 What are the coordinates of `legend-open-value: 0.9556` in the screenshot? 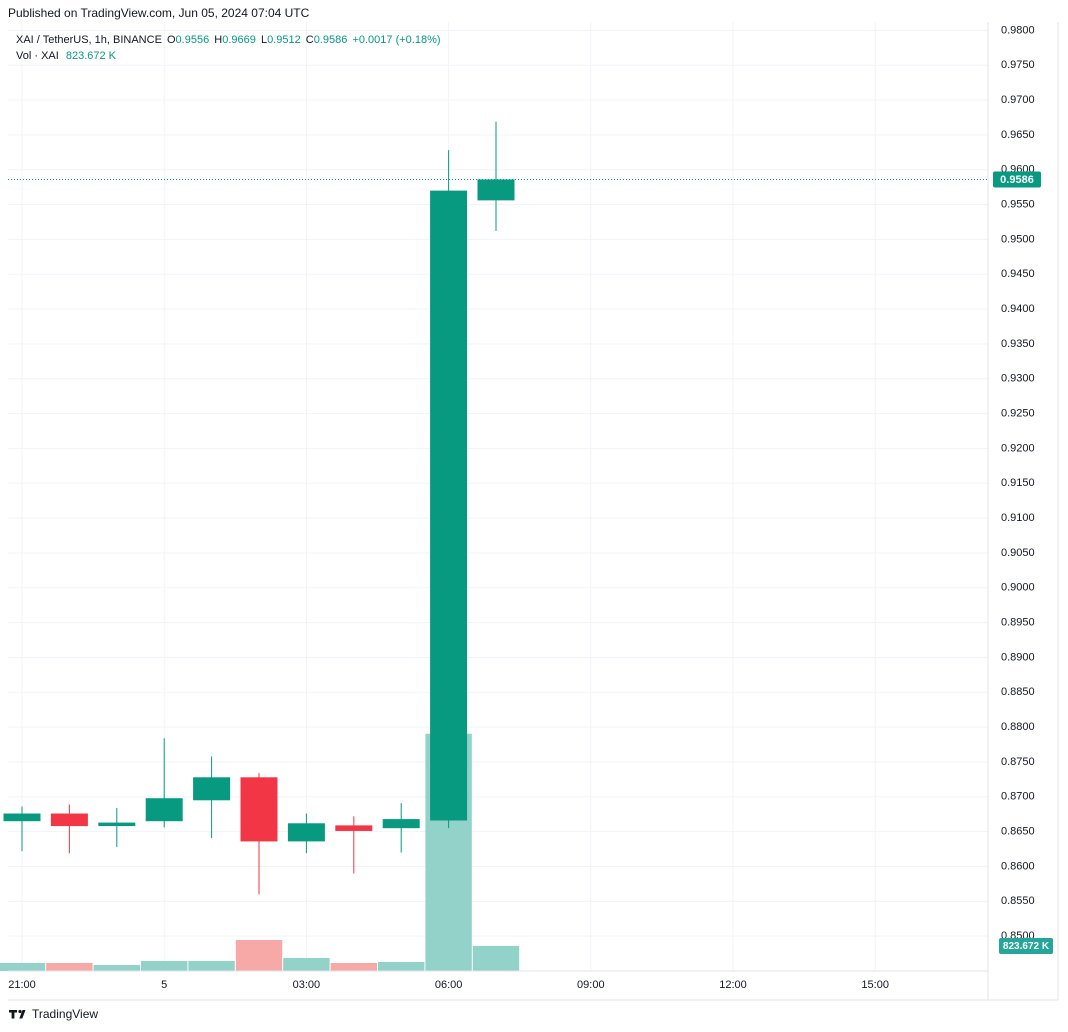 It's located at (193, 40).